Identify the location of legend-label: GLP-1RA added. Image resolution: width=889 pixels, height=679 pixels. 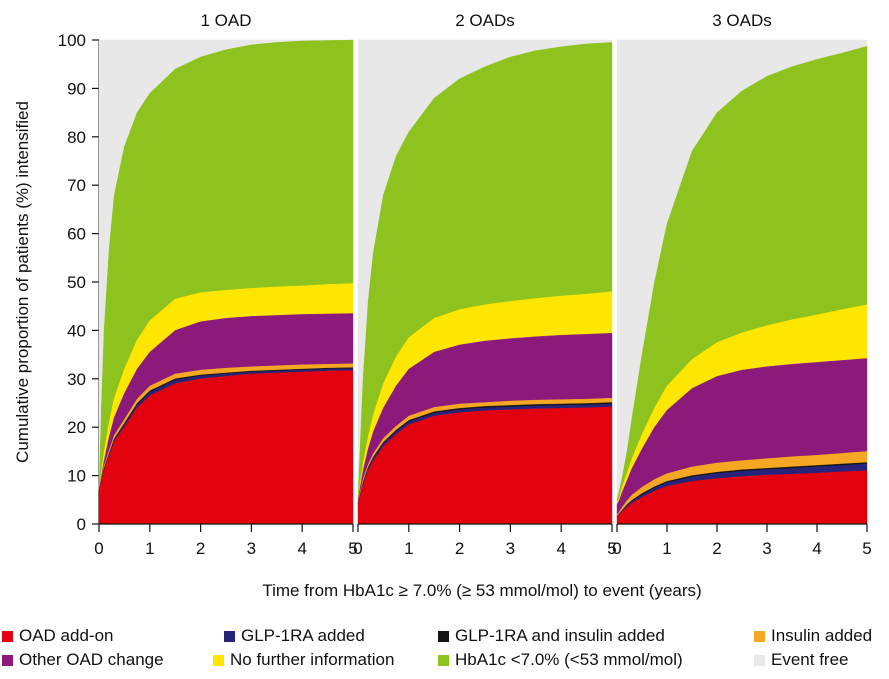
(303, 635).